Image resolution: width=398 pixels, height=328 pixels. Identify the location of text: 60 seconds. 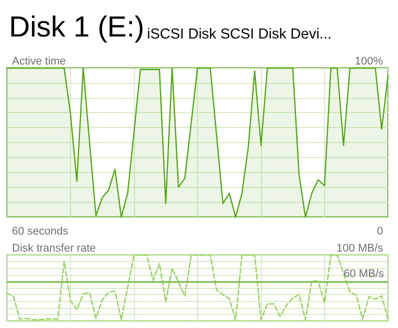
(40, 232).